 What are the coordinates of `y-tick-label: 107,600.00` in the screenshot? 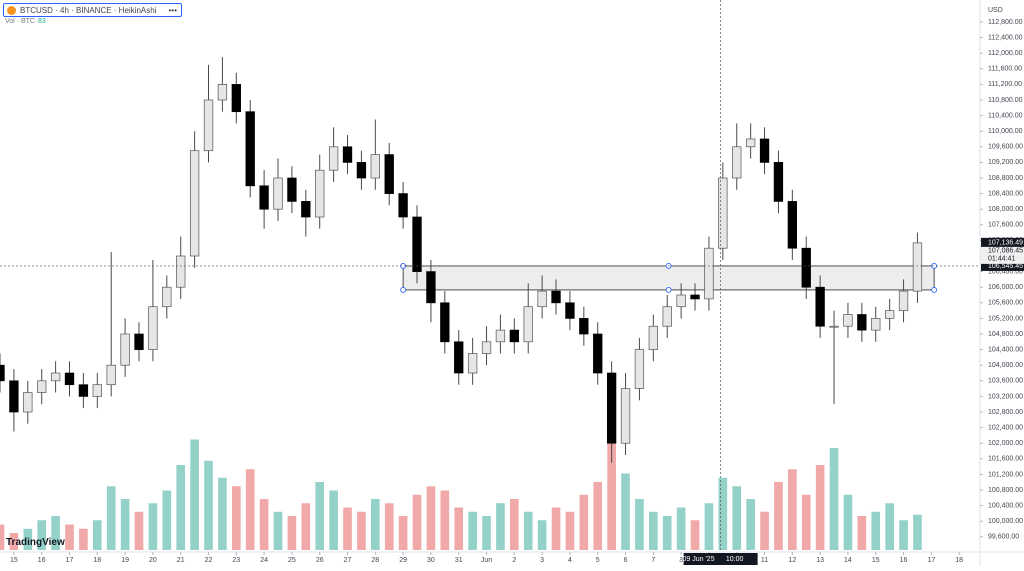 It's located at (1005, 225).